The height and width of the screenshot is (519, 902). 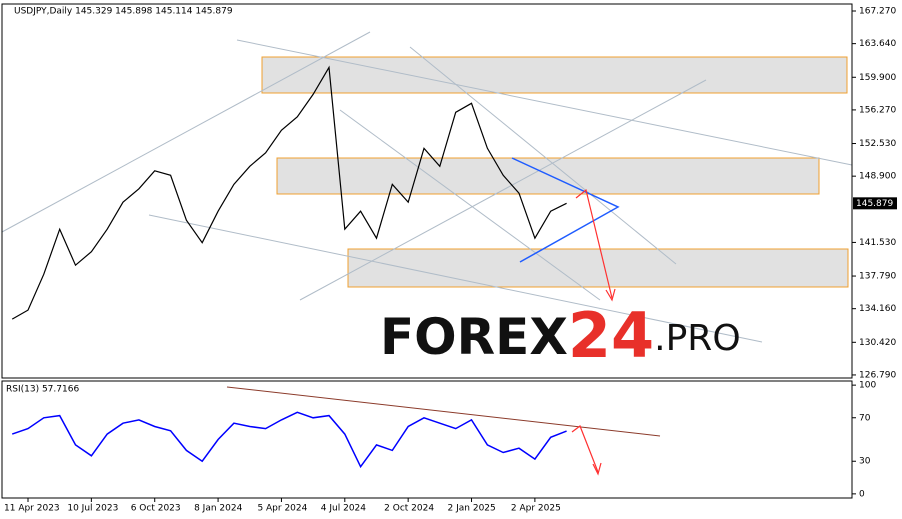 I want to click on x-tick-label: 4 Jul 2024, so click(x=343, y=509).